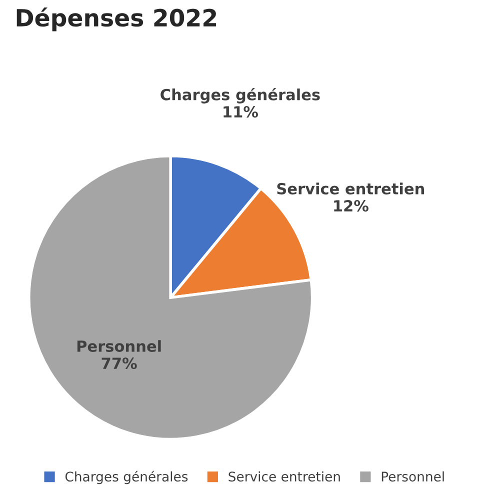  Describe the element at coordinates (119, 363) in the screenshot. I see `data-label: 77%` at that location.